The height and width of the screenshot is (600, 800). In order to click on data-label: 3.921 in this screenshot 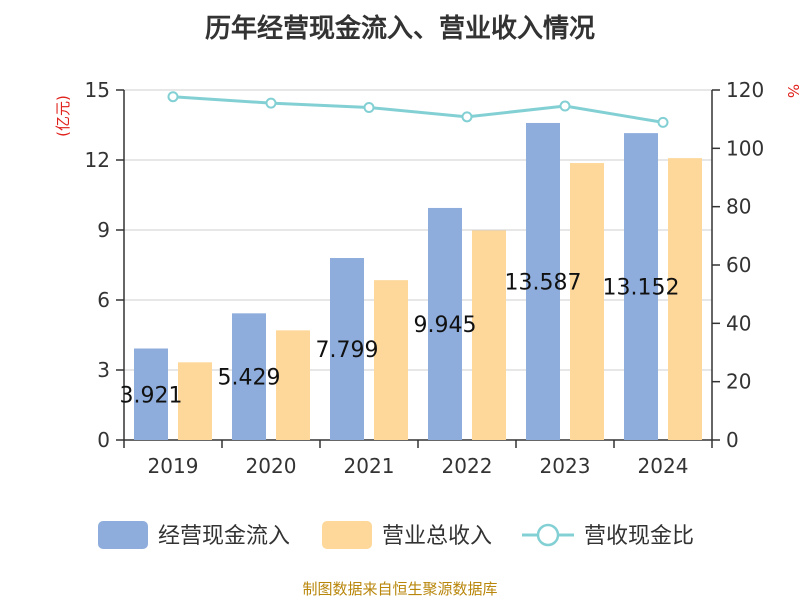, I will do `click(151, 395)`.